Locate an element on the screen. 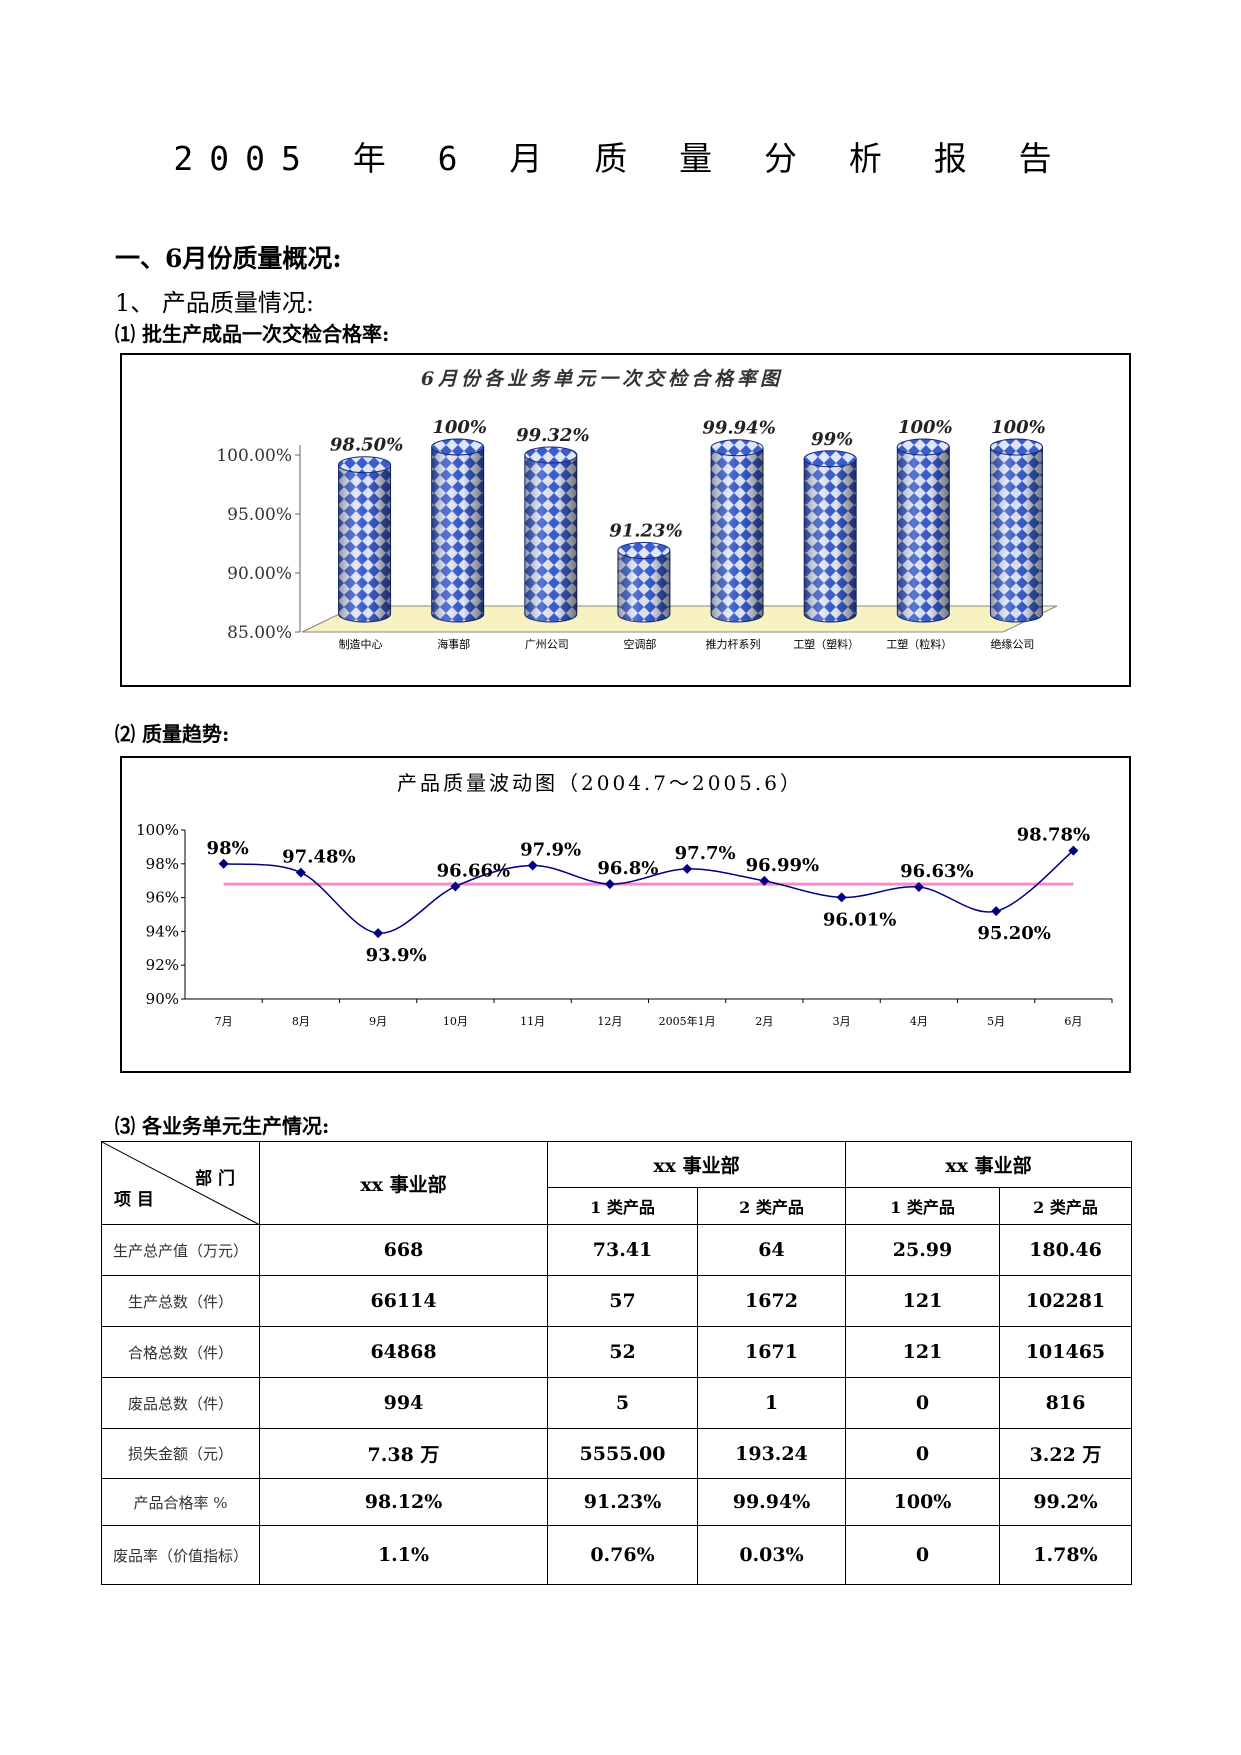  point-label: 96.8% is located at coordinates (627, 868).